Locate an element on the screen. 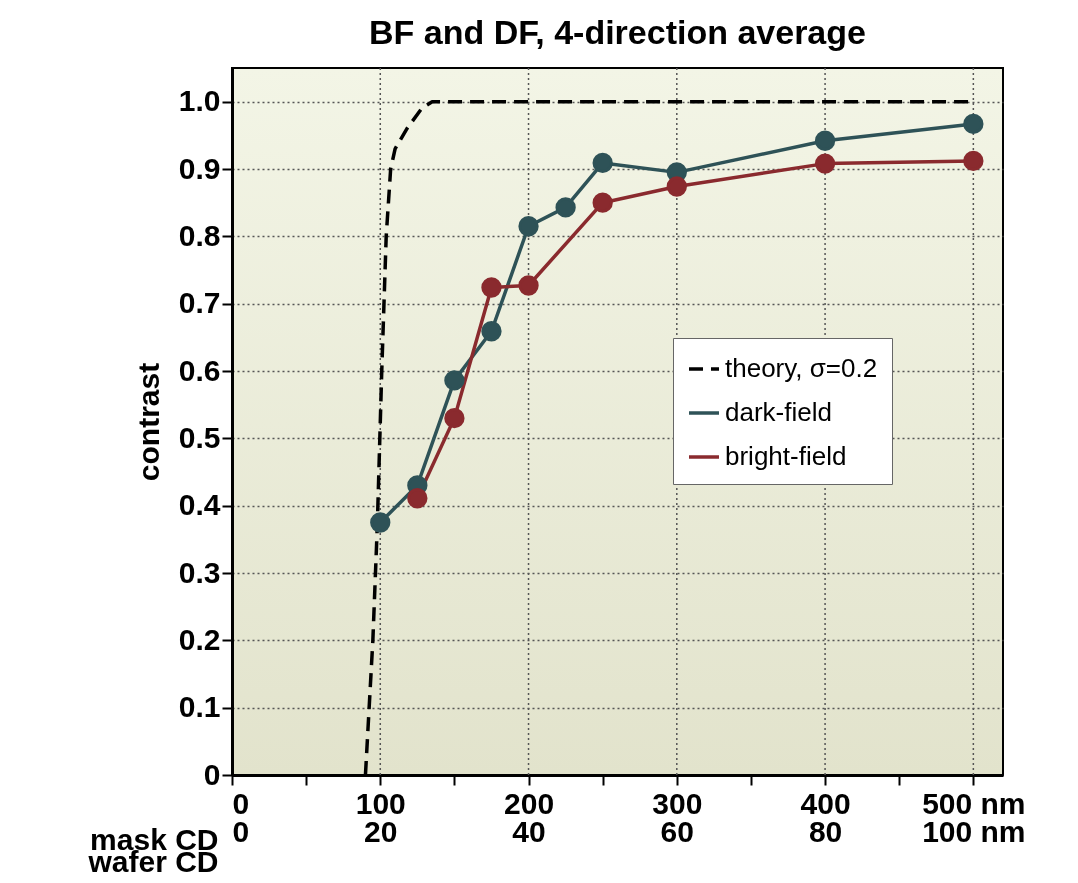  legend-label: dark-field is located at coordinates (778, 412).